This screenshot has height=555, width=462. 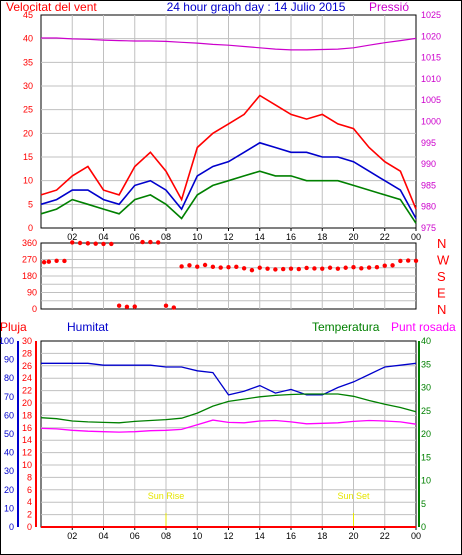 I want to click on pressure-y-tick-label: 985, so click(x=428, y=185).